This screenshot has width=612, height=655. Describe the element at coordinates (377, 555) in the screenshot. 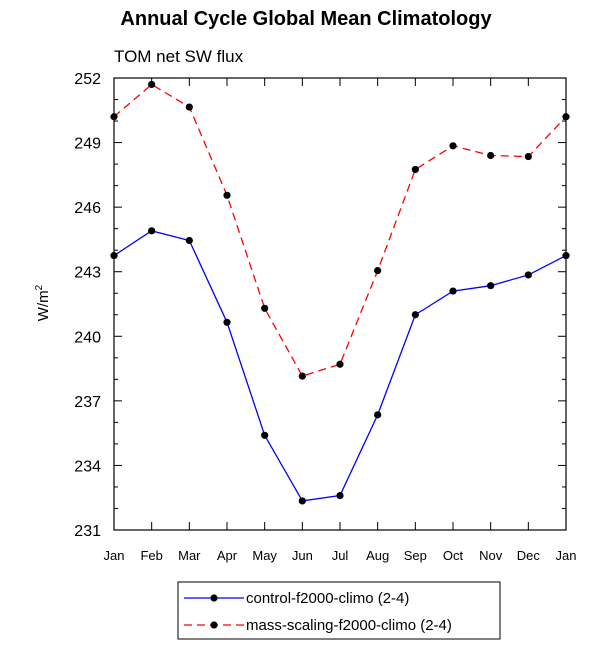

I see `x-tick-label: Aug` at that location.